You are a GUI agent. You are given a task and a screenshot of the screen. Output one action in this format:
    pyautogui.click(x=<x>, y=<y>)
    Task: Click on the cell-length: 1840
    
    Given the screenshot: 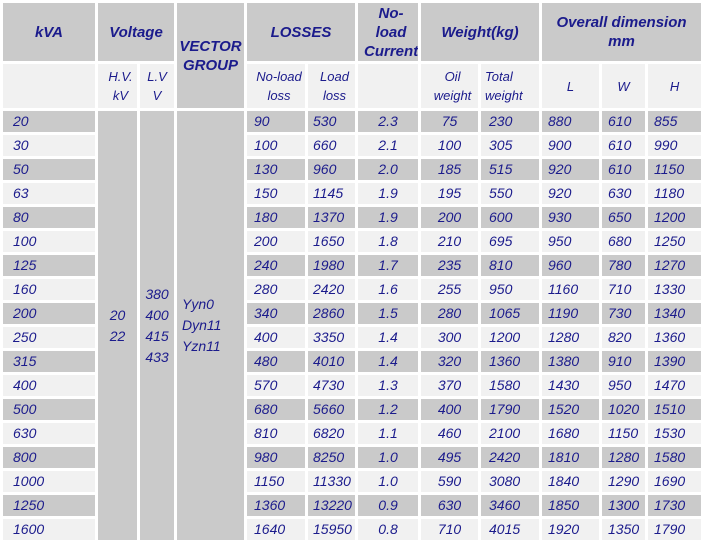 What is the action you would take?
    pyautogui.click(x=571, y=481)
    